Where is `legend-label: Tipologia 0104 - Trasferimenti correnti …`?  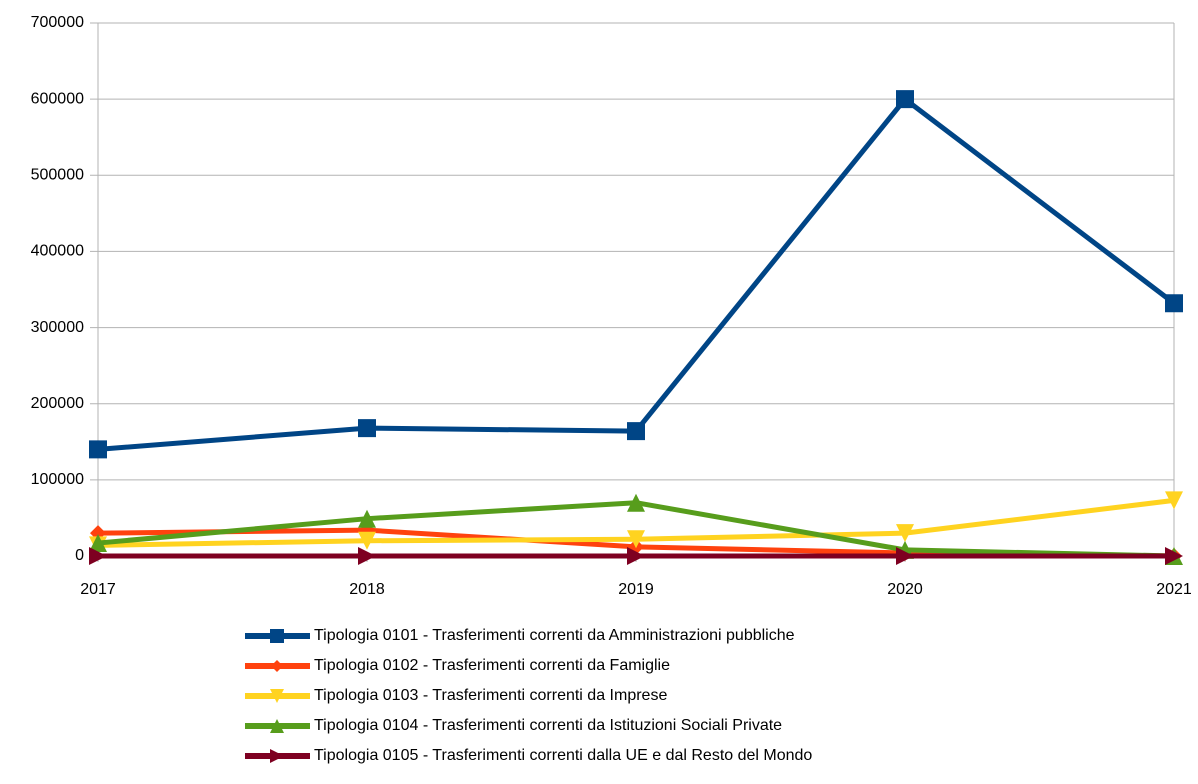 legend-label: Tipologia 0104 - Trasferimenti correnti … is located at coordinates (548, 725).